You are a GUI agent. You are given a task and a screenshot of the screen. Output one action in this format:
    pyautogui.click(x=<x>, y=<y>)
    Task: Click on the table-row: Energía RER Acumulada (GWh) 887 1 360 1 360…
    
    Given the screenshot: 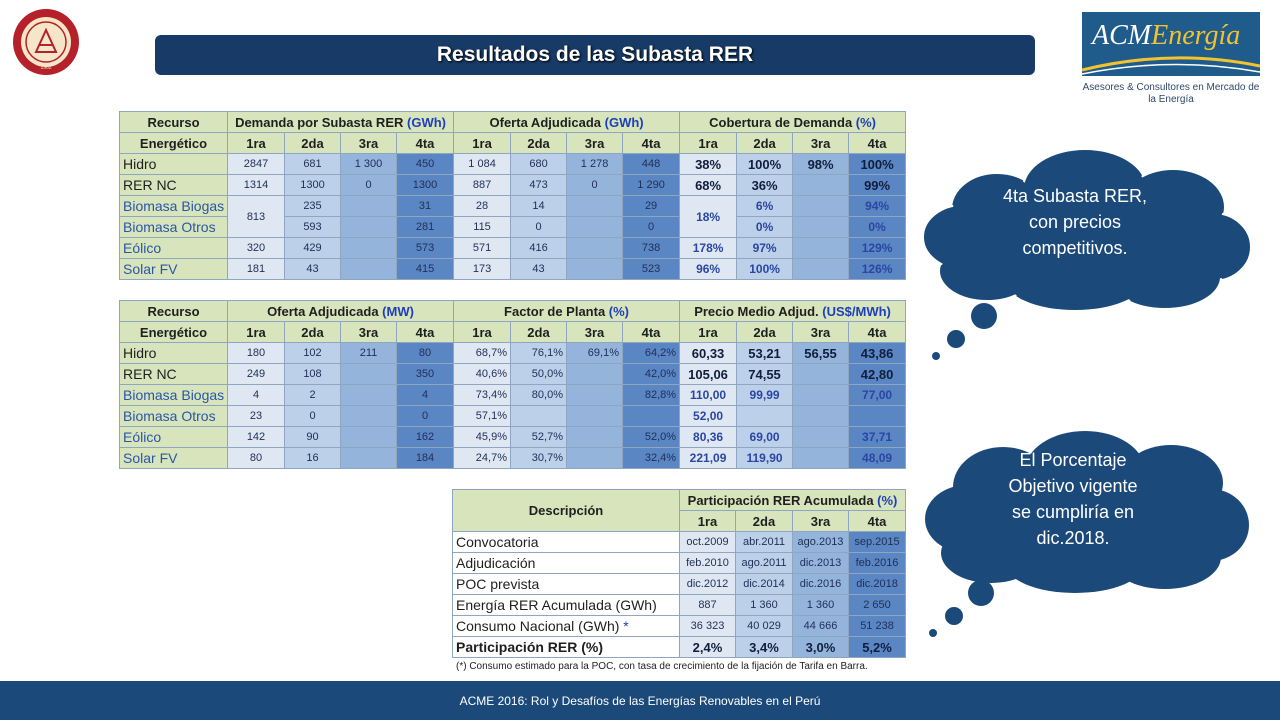 What is the action you would take?
    pyautogui.click(x=679, y=605)
    